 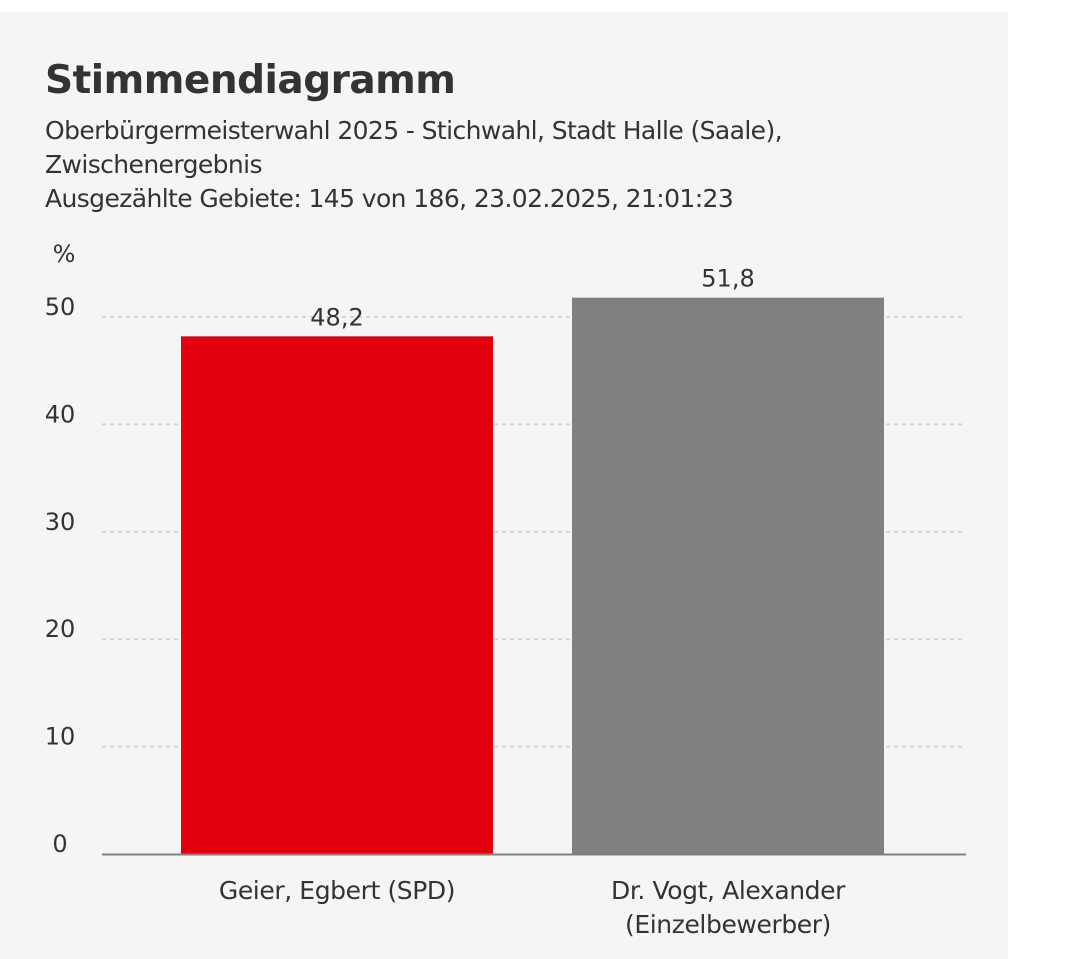 I want to click on y-tick-label-50: 50, so click(x=60, y=307).